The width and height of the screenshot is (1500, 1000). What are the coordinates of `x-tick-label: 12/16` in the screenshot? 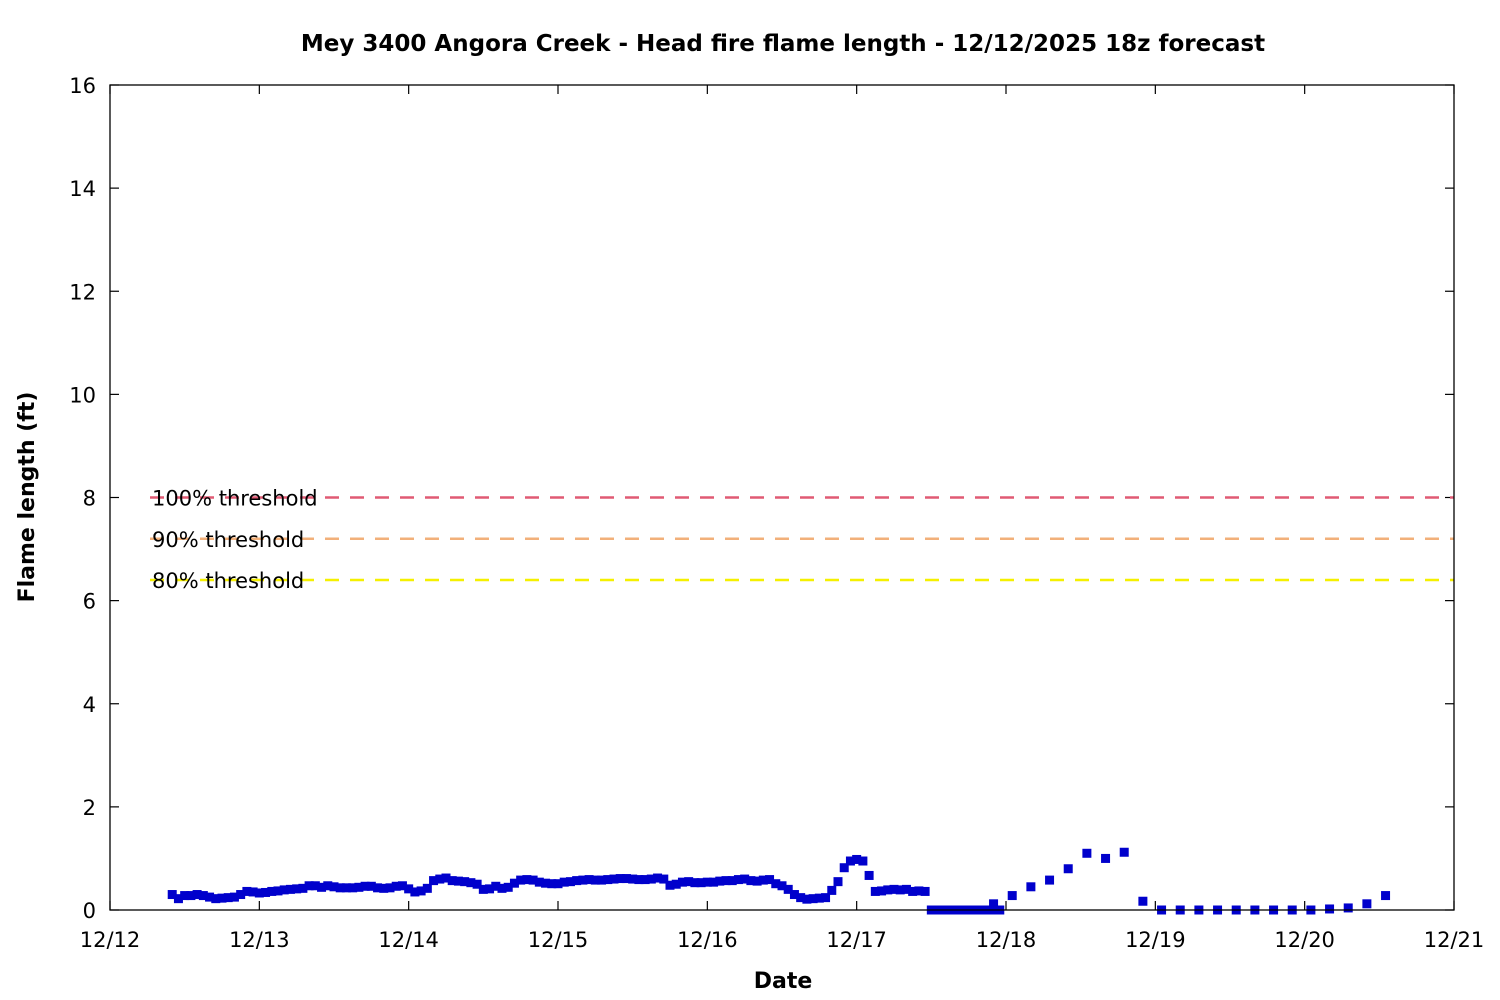 It's located at (707, 940).